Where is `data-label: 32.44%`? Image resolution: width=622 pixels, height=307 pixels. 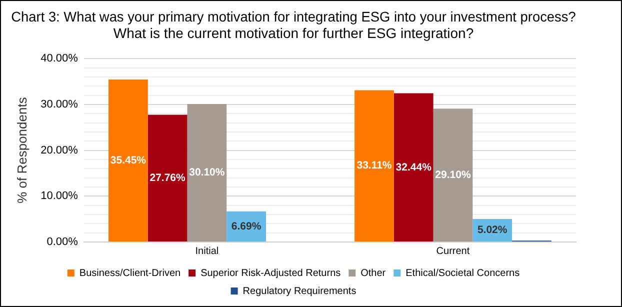
data-label: 32.44% is located at coordinates (414, 167).